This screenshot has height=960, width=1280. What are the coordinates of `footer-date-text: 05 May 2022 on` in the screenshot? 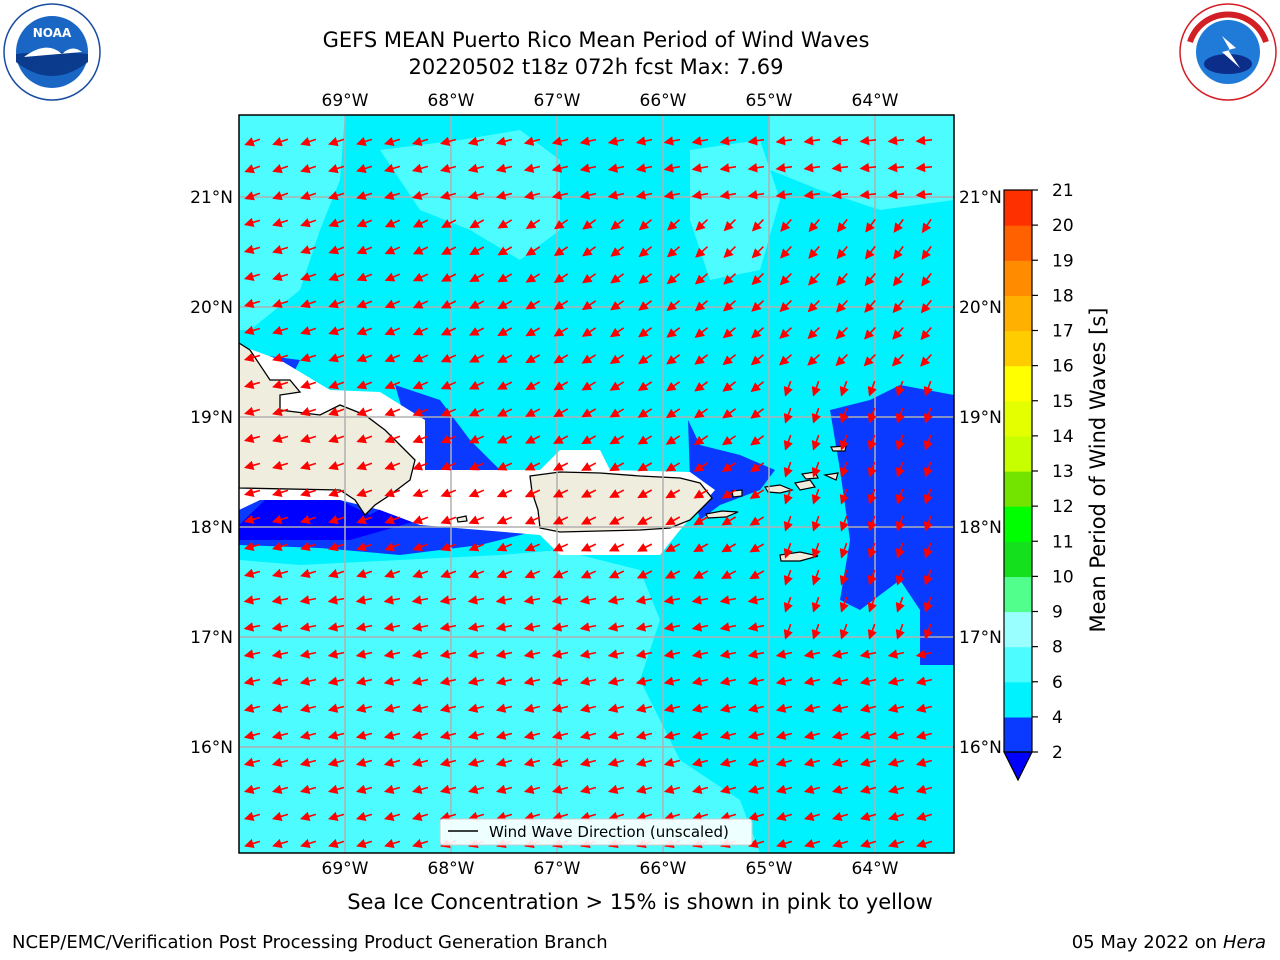 It's located at (1144, 942).